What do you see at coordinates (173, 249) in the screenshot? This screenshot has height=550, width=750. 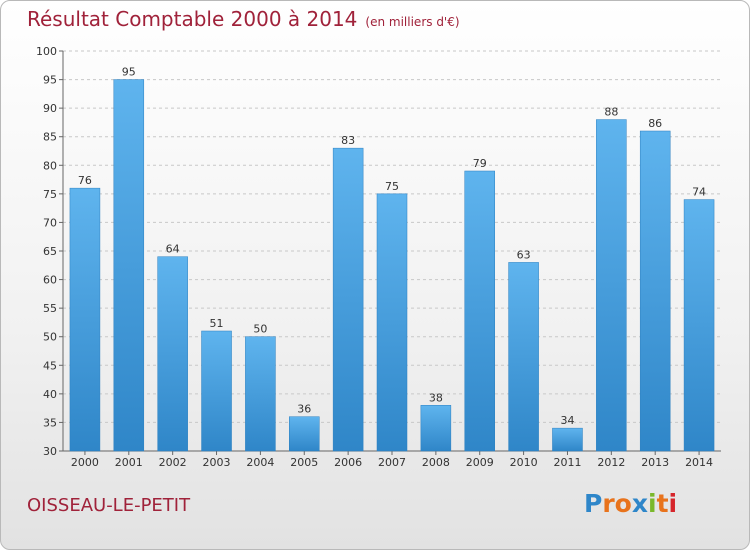 I see `value-label: 64` at bounding box center [173, 249].